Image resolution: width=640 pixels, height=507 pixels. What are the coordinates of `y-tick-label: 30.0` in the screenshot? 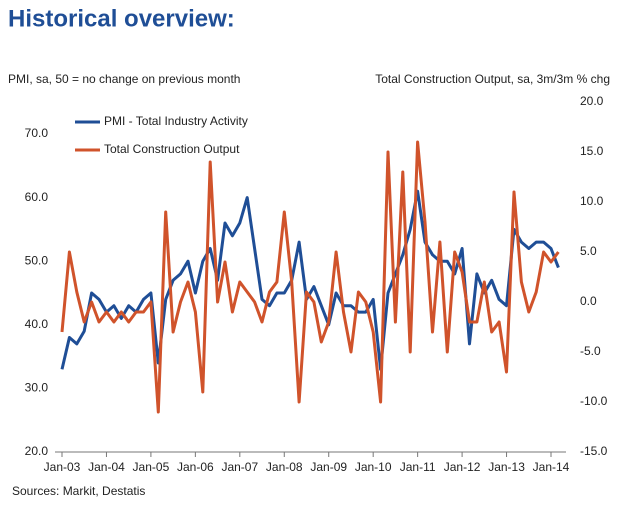 It's located at (37, 388).